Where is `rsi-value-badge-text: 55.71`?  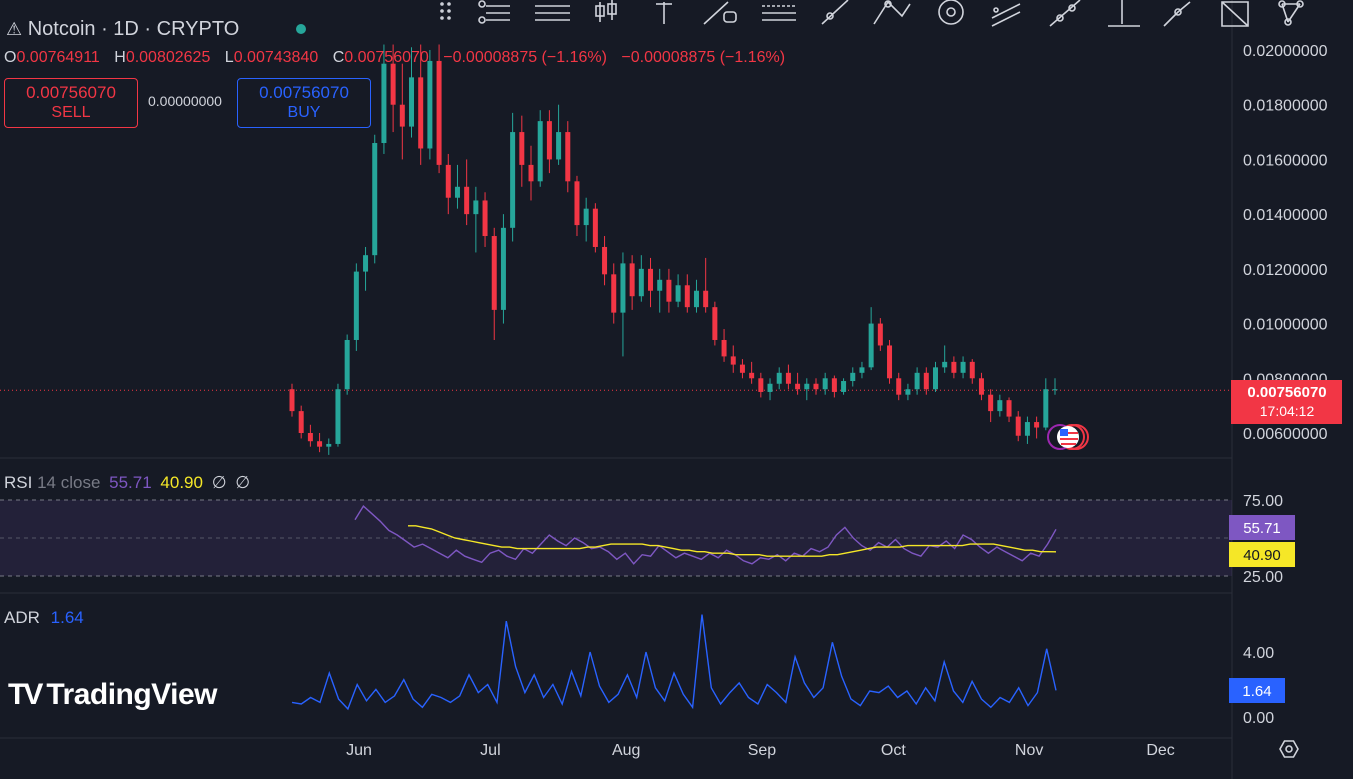
rsi-value-badge-text: 55.71 is located at coordinates (1262, 528).